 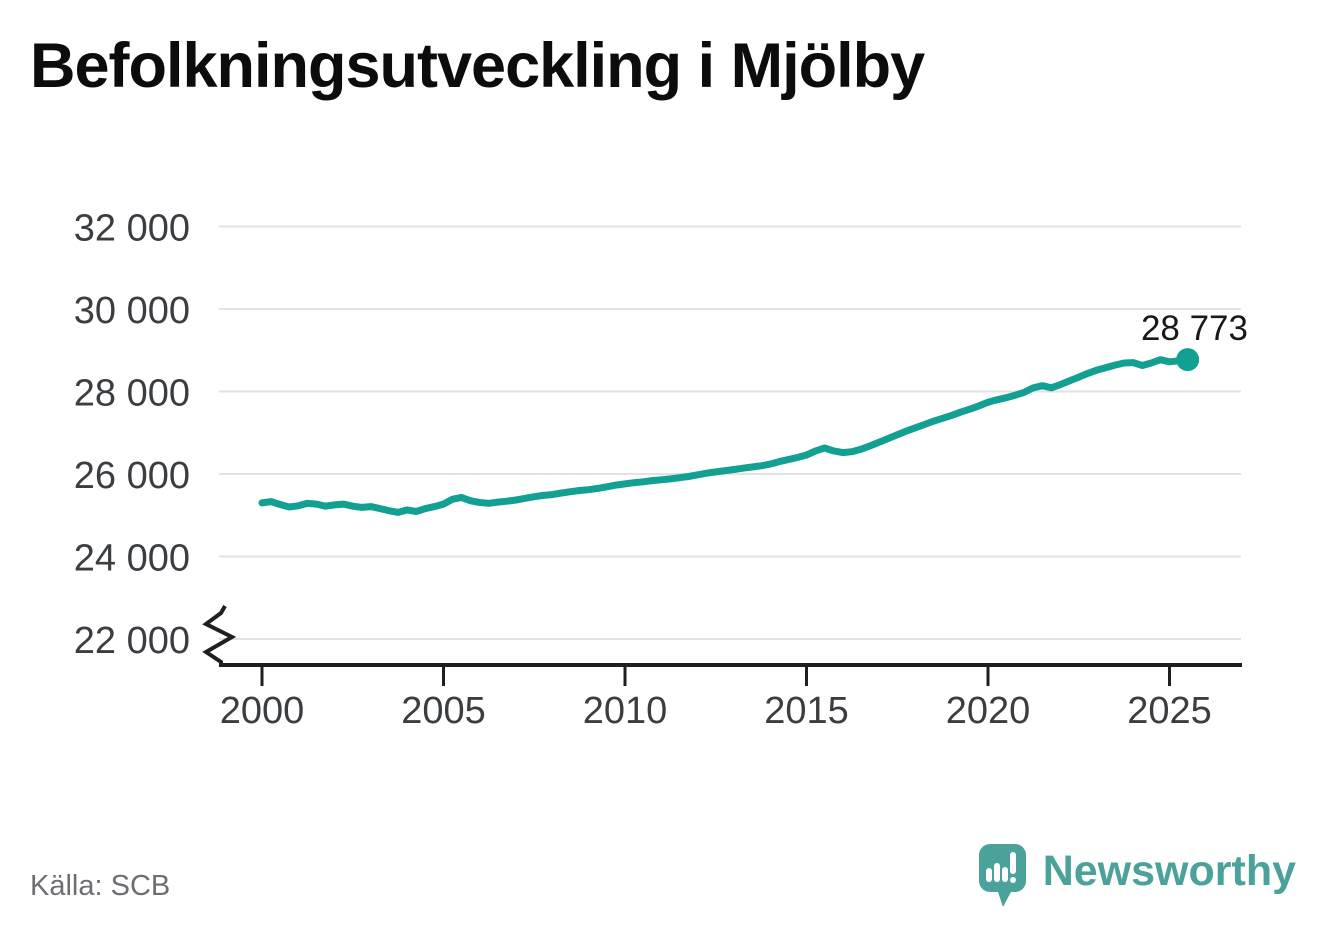 I want to click on axis-break-icon, so click(x=219, y=636).